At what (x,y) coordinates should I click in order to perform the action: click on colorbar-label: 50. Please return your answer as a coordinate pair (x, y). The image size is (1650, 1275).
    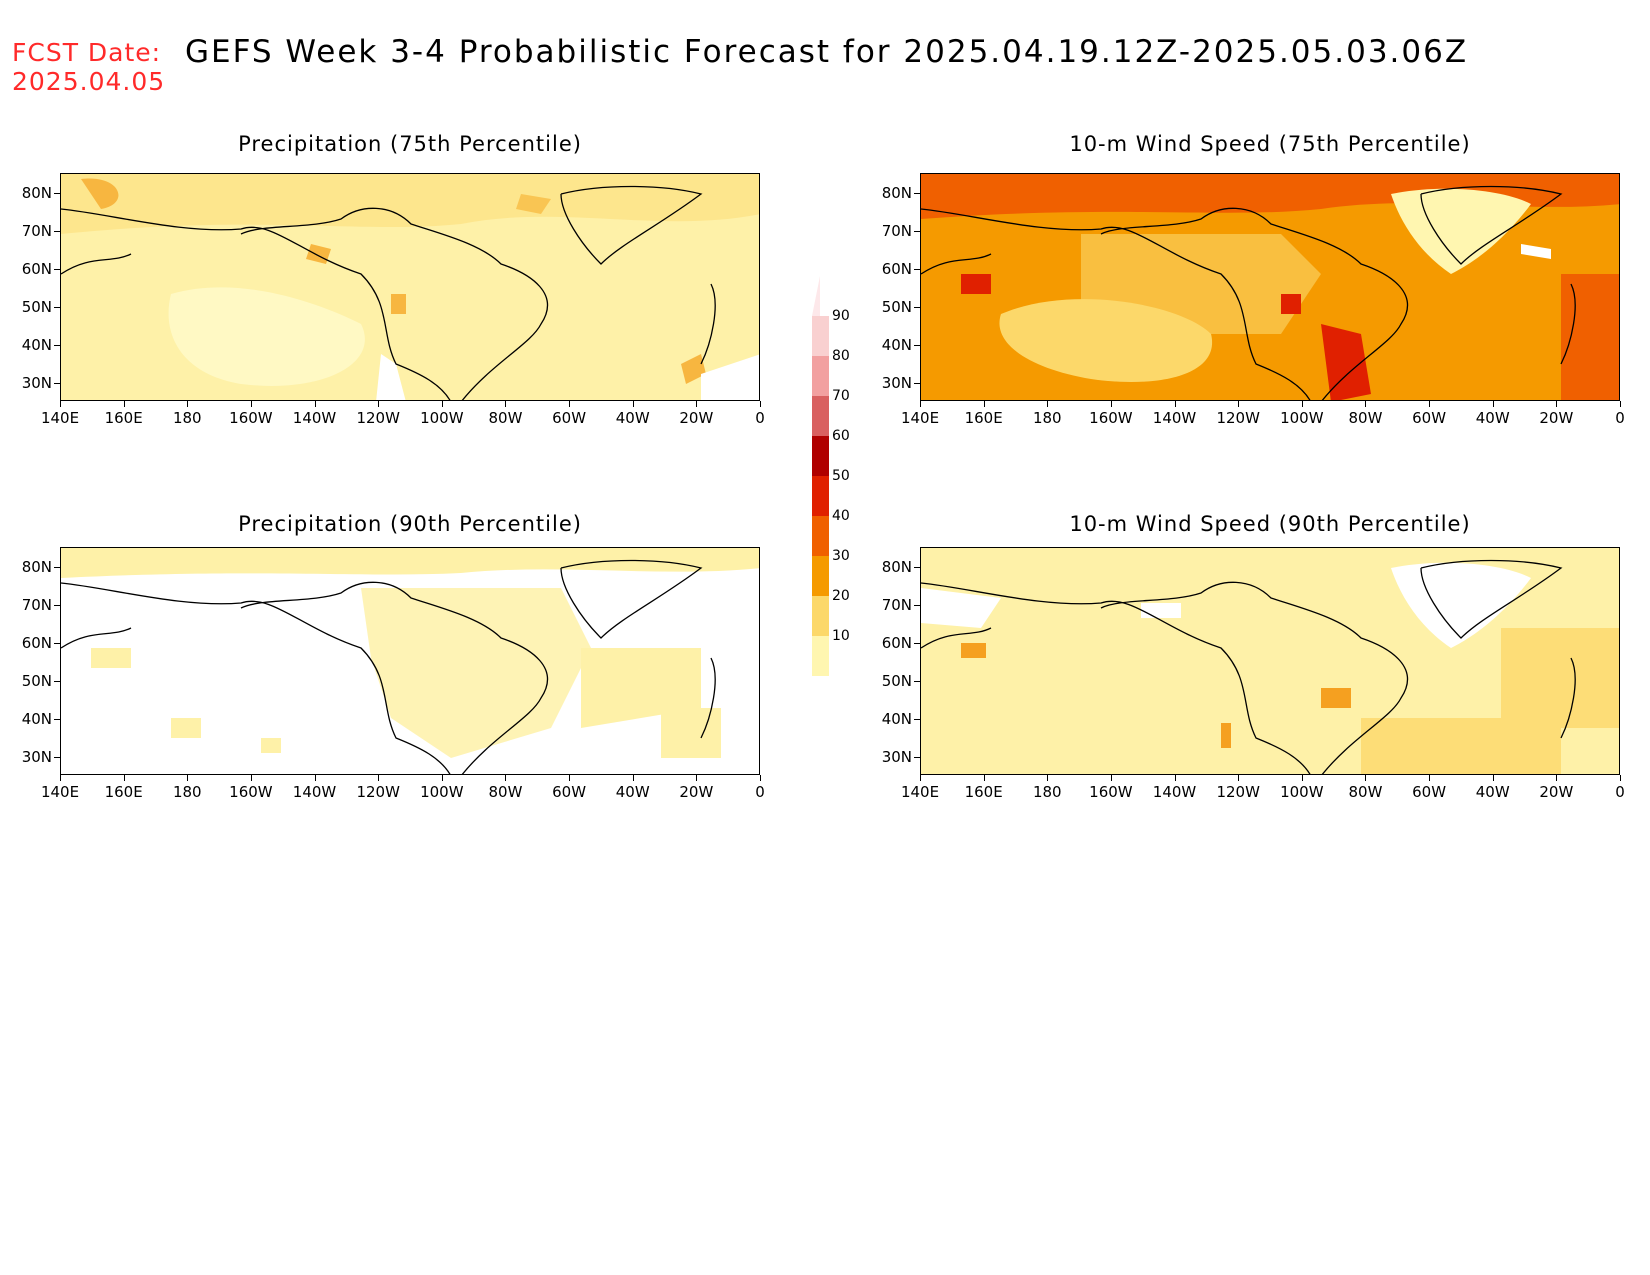
    Looking at the image, I should click on (841, 476).